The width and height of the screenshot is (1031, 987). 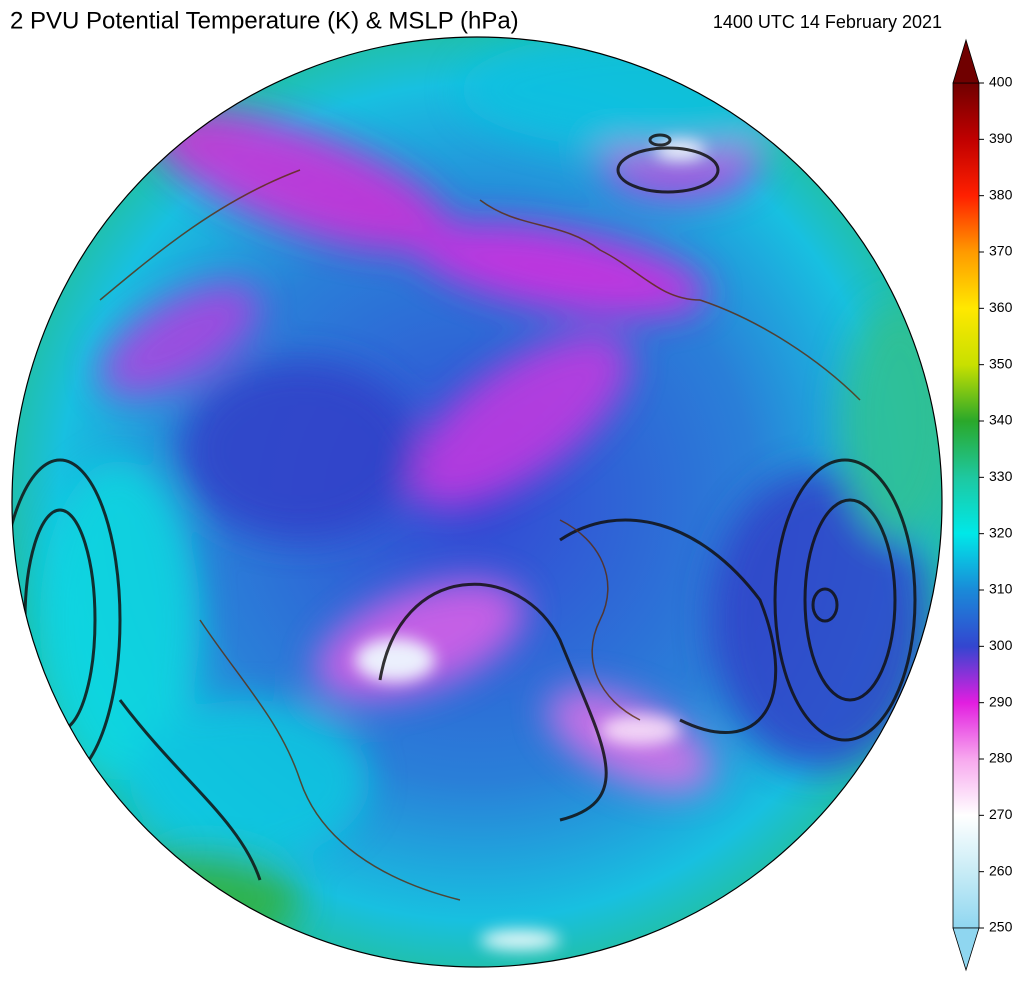 I want to click on colorbar-tick-label: 360, so click(x=1001, y=307).